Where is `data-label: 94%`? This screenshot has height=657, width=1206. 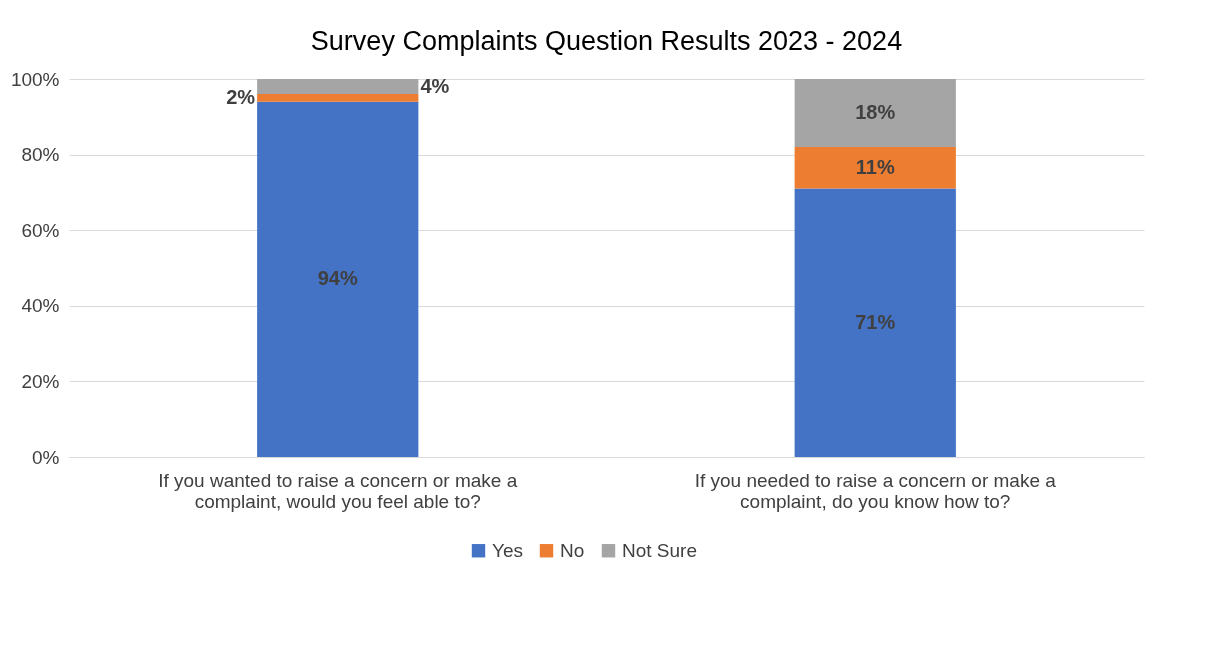 data-label: 94% is located at coordinates (337, 278).